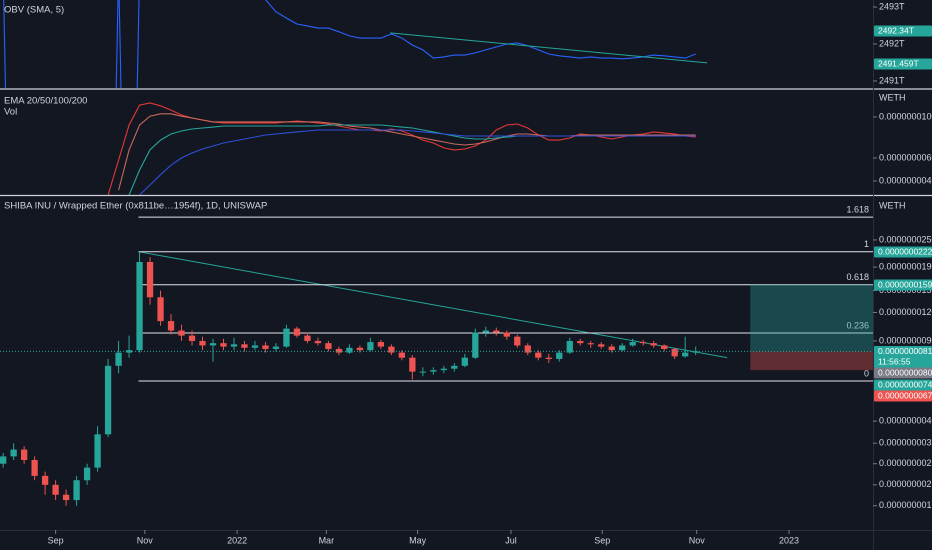 The width and height of the screenshot is (932, 550). I want to click on fib-label: 1, so click(866, 244).